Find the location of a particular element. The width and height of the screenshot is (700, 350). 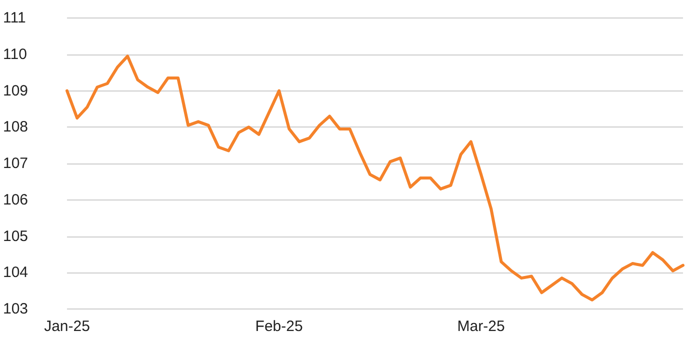

x-tick-label: Mar-25 is located at coordinates (481, 326).